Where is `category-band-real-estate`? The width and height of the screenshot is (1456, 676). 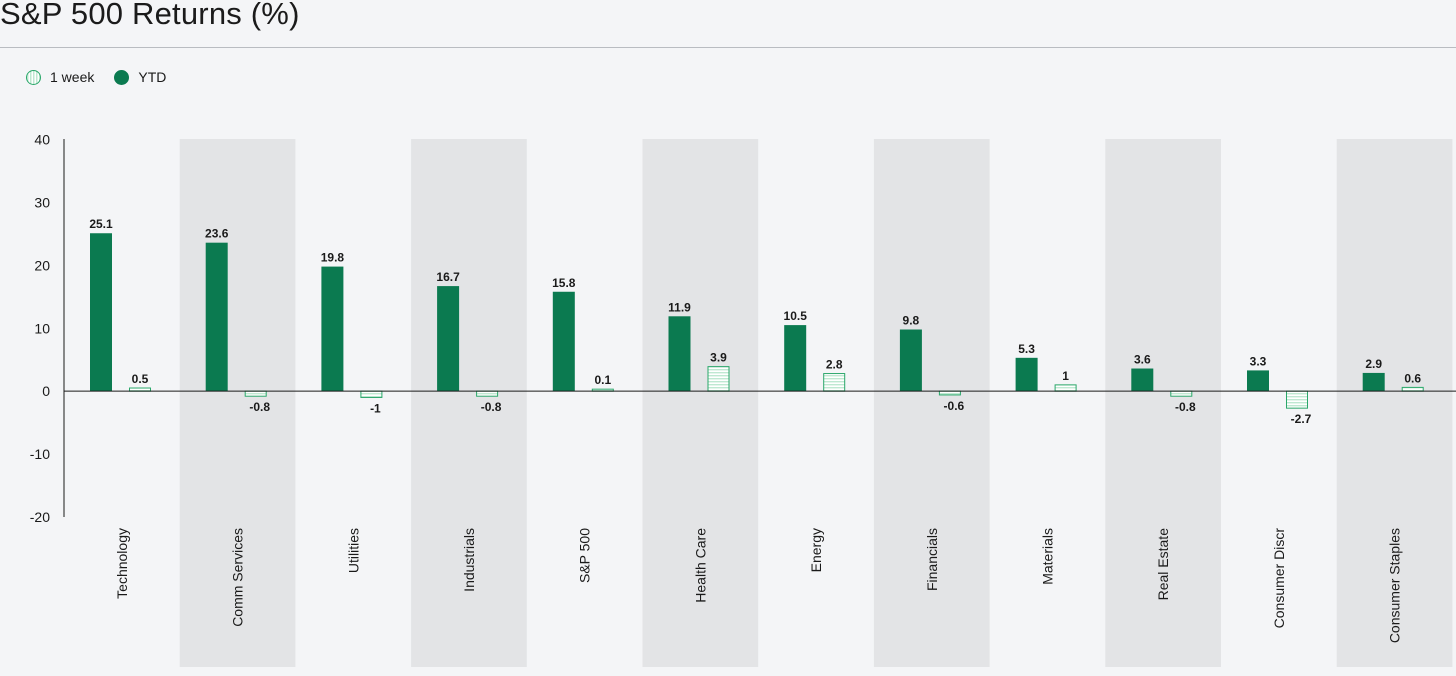 category-band-real-estate is located at coordinates (1163, 403).